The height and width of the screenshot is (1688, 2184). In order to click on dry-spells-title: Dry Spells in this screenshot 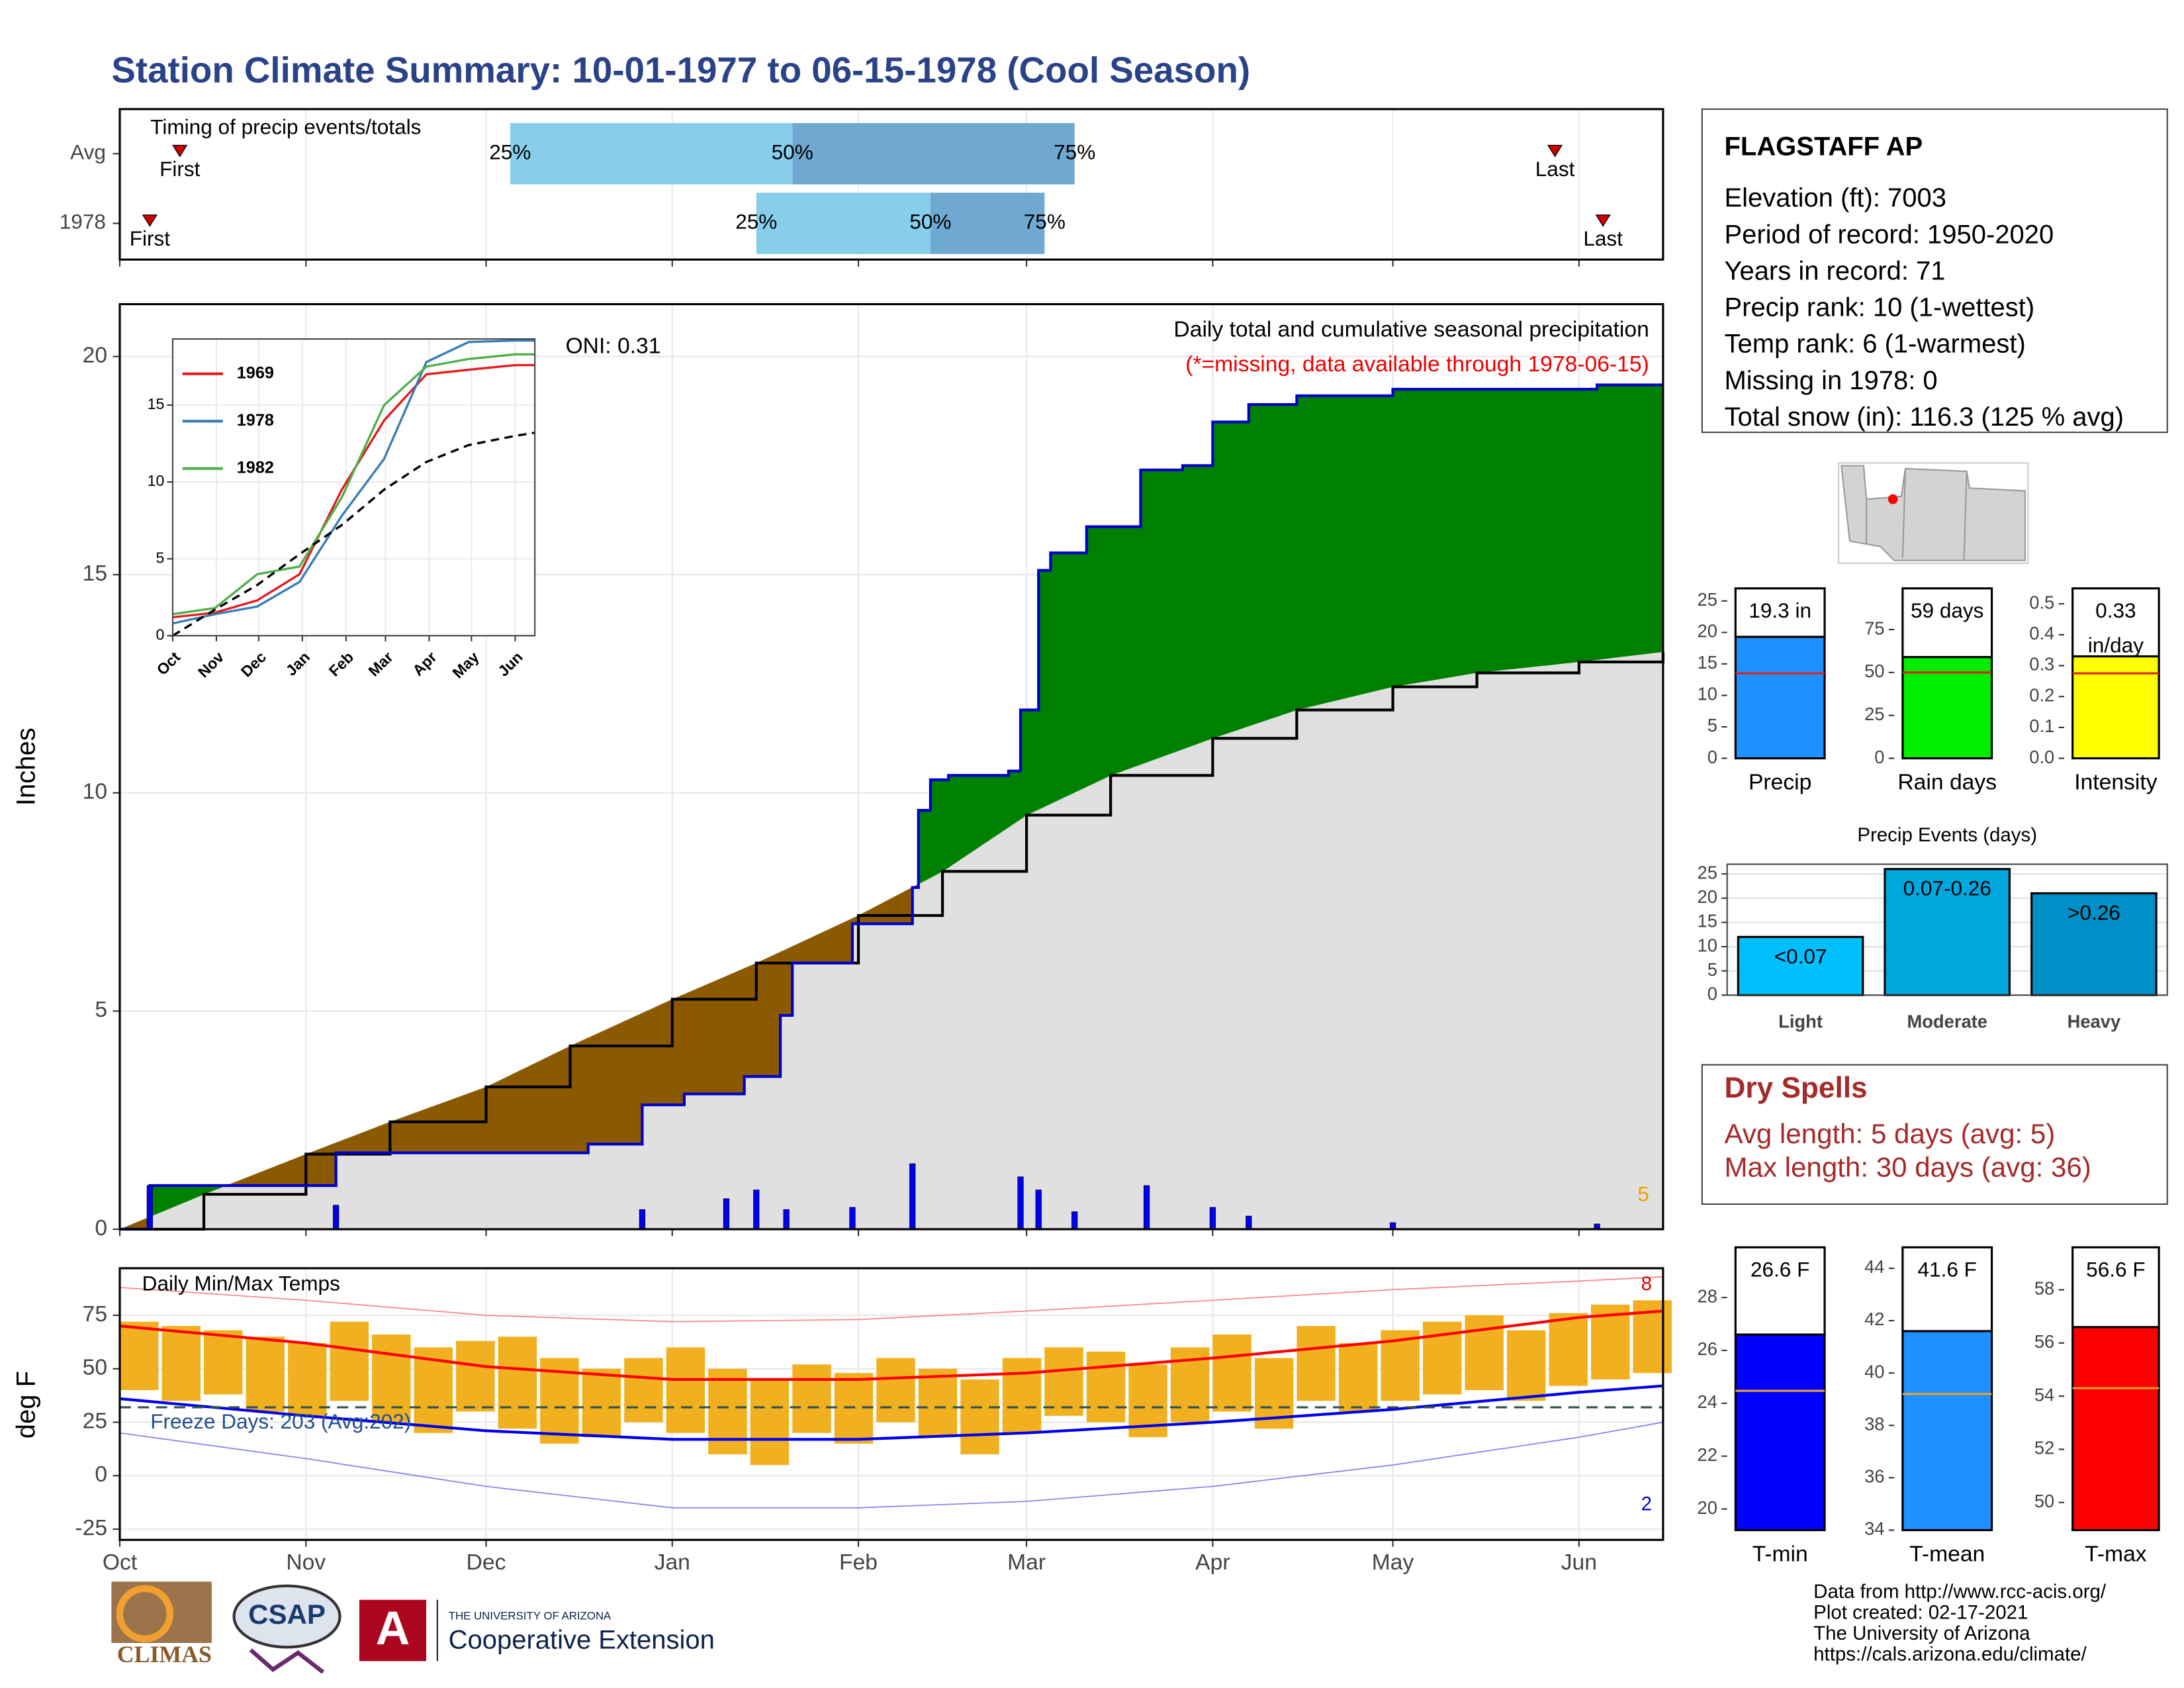, I will do `click(1795, 1088)`.